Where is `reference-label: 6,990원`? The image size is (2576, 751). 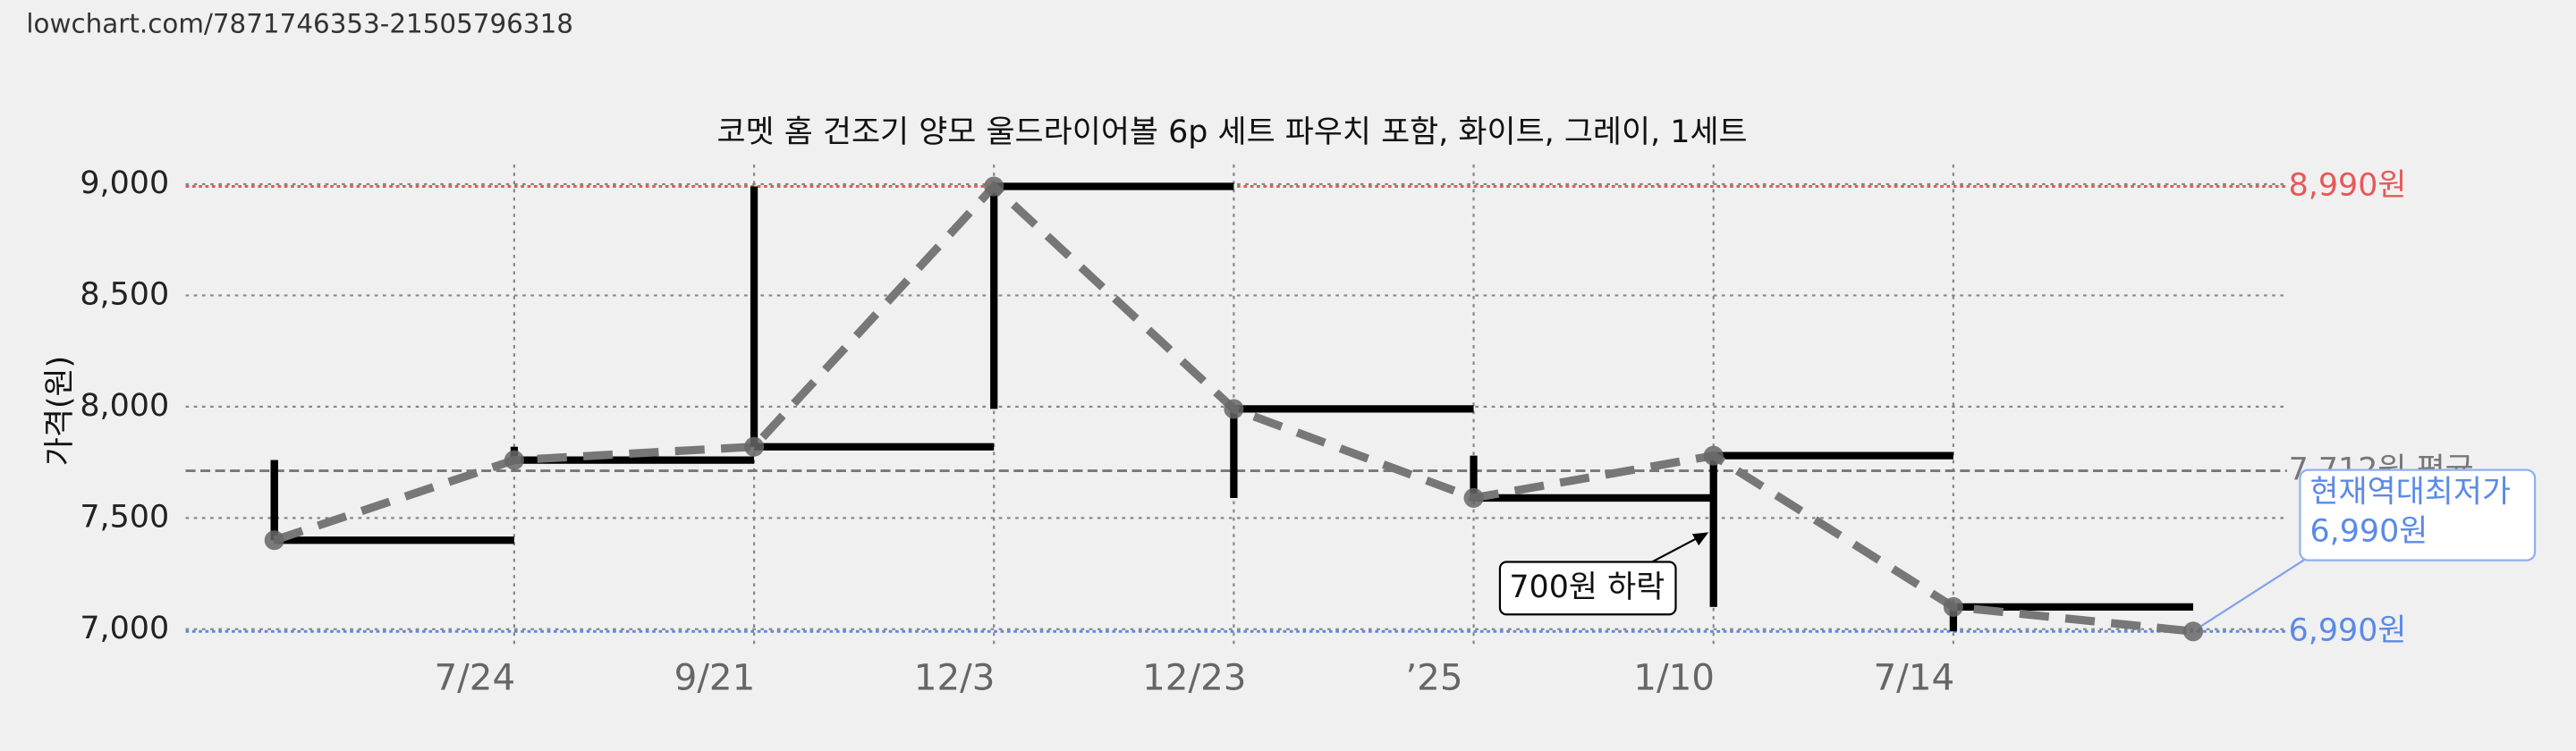
reference-label: 6,990원 is located at coordinates (2348, 630).